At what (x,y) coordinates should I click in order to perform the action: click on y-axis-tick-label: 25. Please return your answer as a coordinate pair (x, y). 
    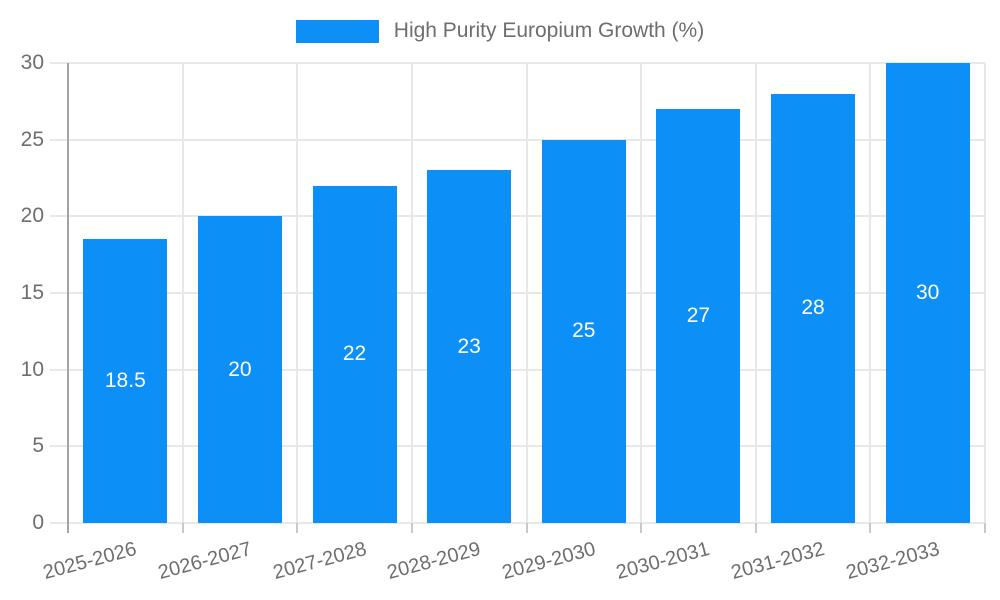
    Looking at the image, I should click on (32, 139).